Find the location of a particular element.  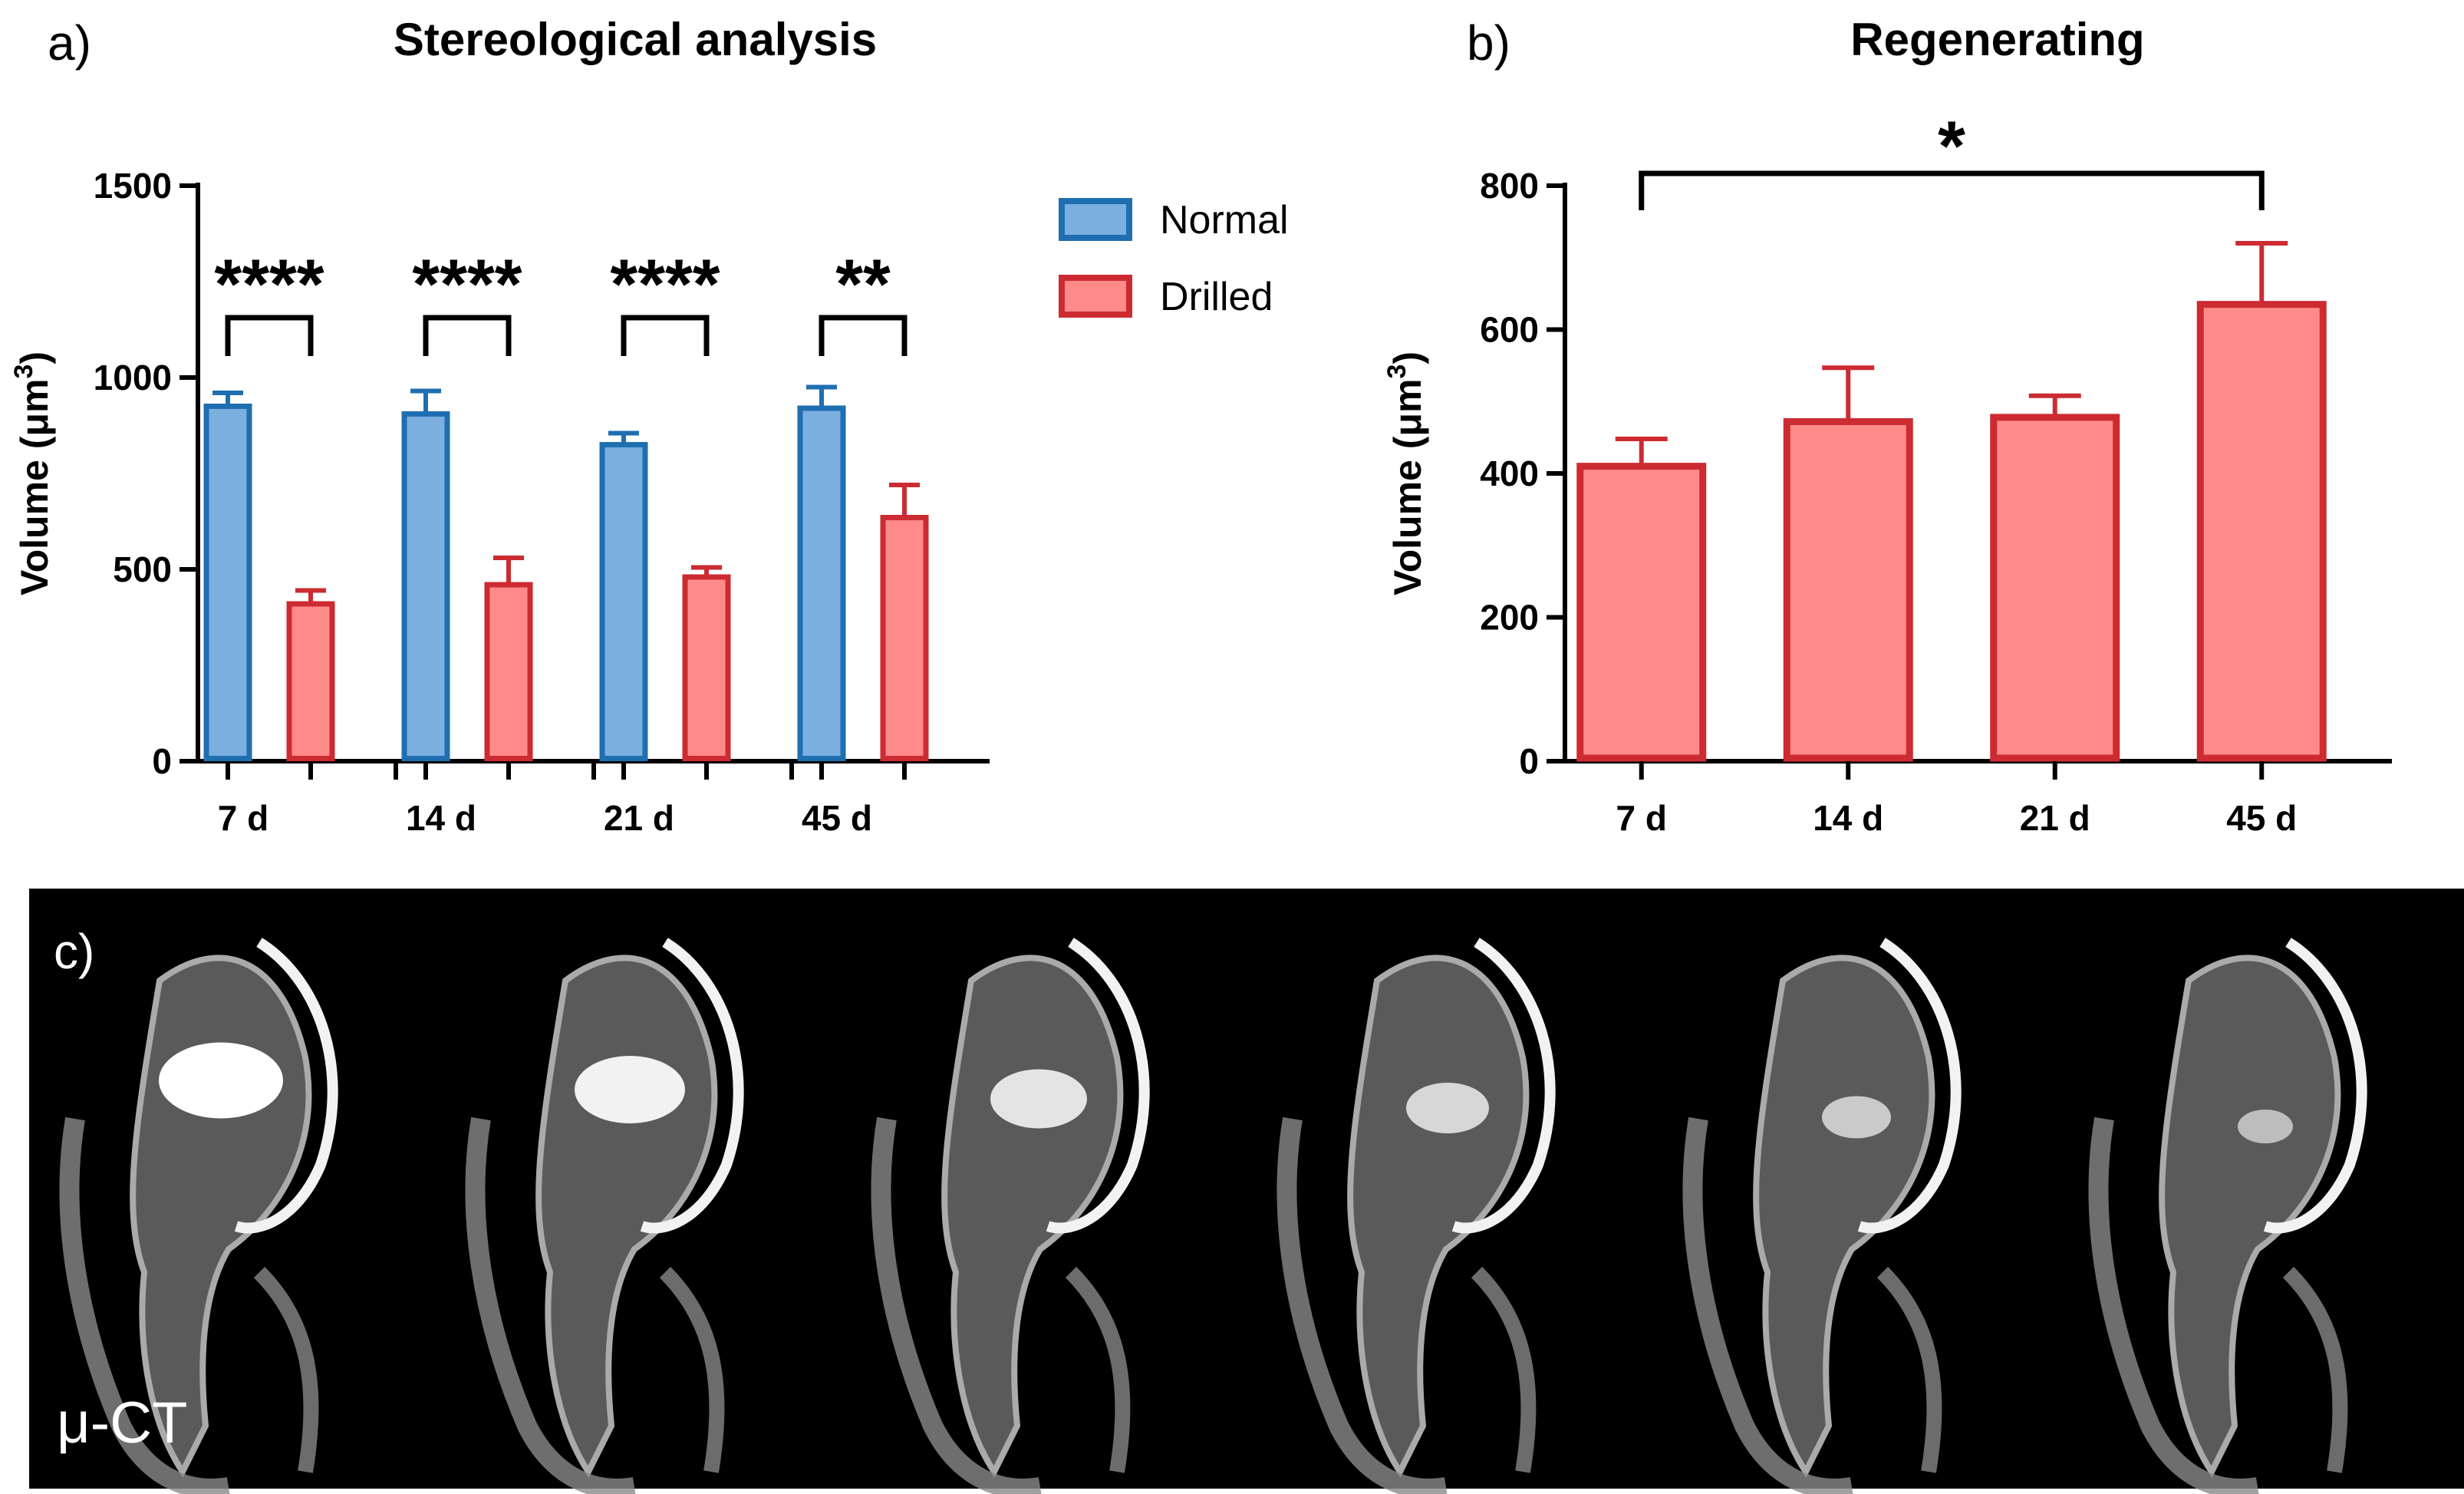

legend-label-drilled: Drilled is located at coordinates (1216, 297).